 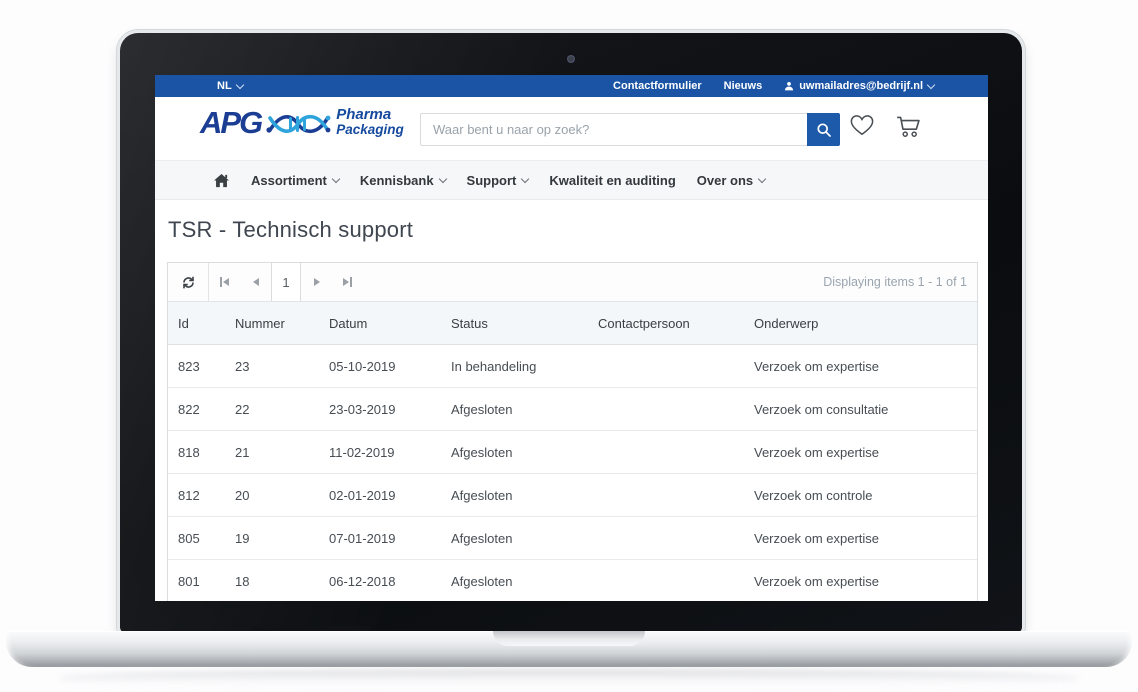 I want to click on nav-item-kwaliteit-en-auditing: Kwaliteit en auditing, so click(x=612, y=180).